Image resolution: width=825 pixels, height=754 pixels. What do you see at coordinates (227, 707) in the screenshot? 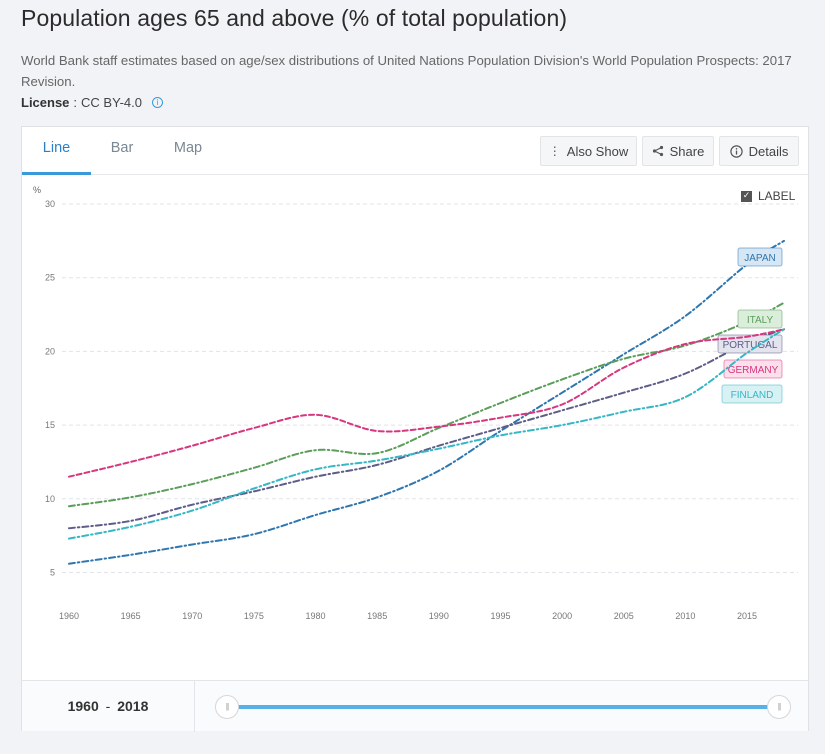
I see `range-start-handle: |||` at bounding box center [227, 707].